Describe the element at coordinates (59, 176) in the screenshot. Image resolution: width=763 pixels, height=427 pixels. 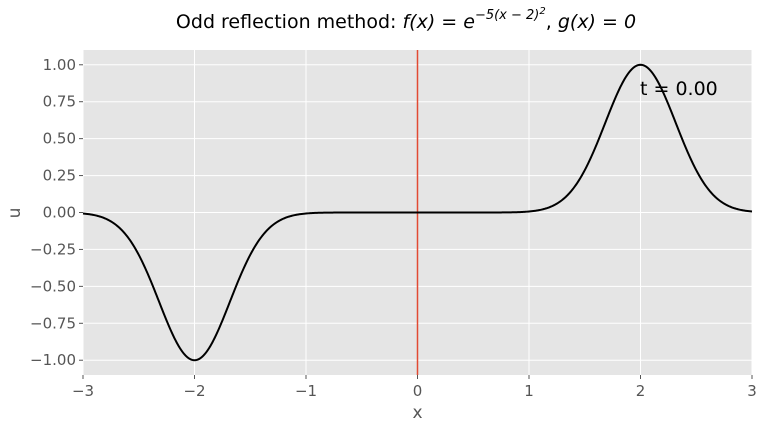
I see `y-tick-label: 0.25` at that location.